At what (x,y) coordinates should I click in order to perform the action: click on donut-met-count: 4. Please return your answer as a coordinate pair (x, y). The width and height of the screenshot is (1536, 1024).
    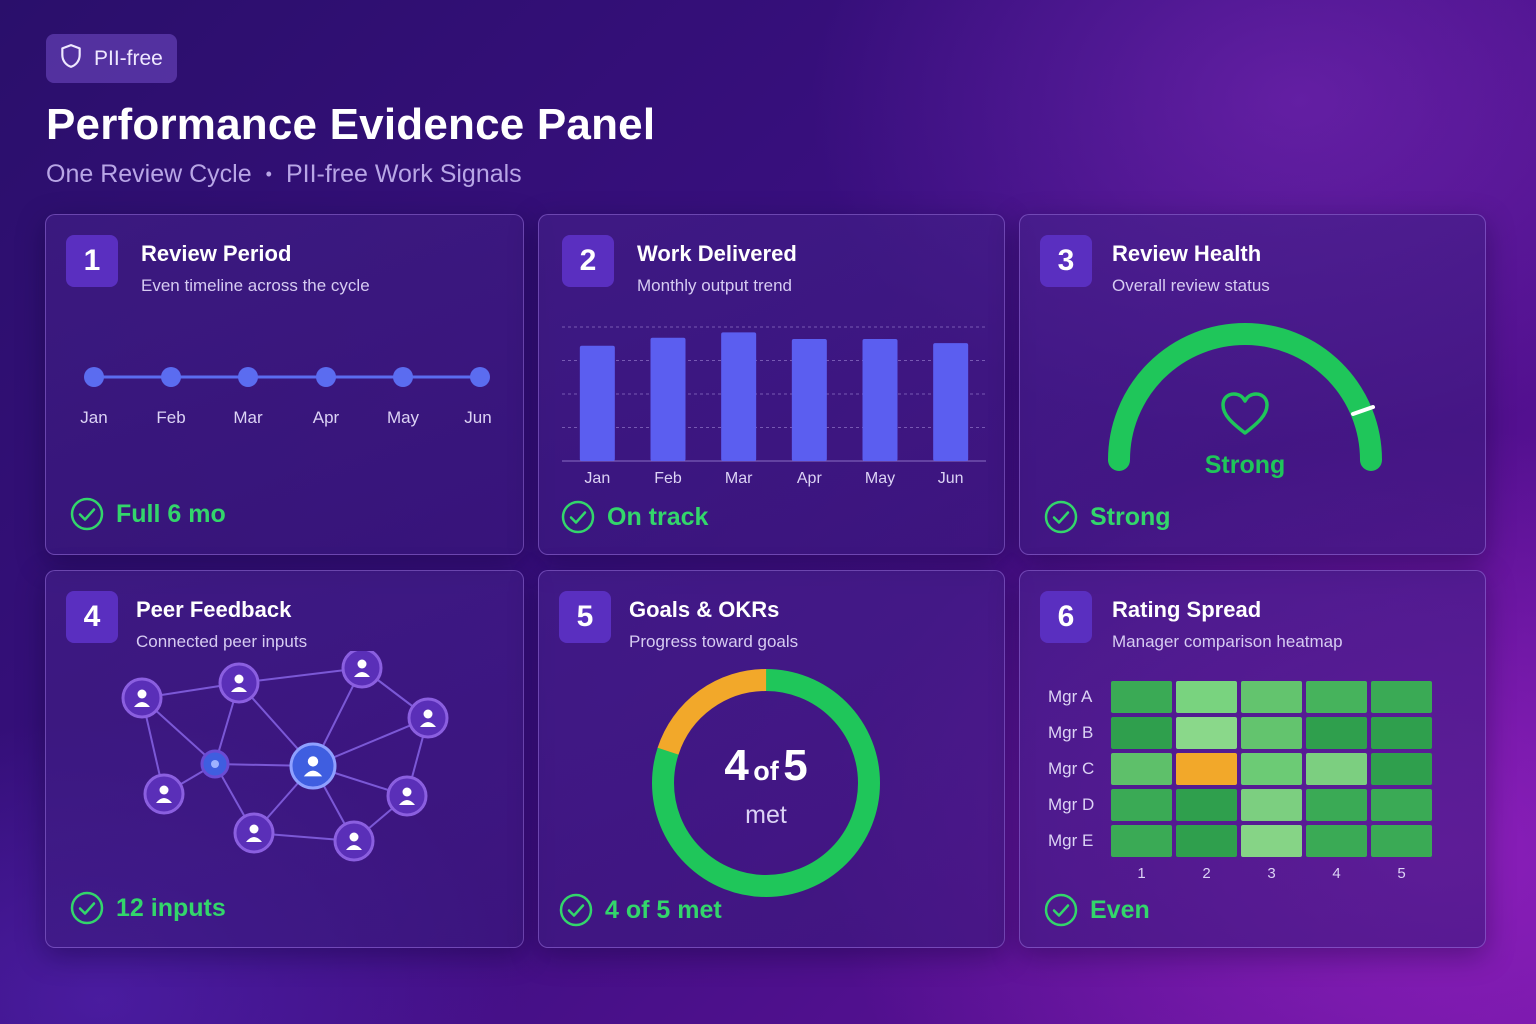
    Looking at the image, I should click on (736, 765).